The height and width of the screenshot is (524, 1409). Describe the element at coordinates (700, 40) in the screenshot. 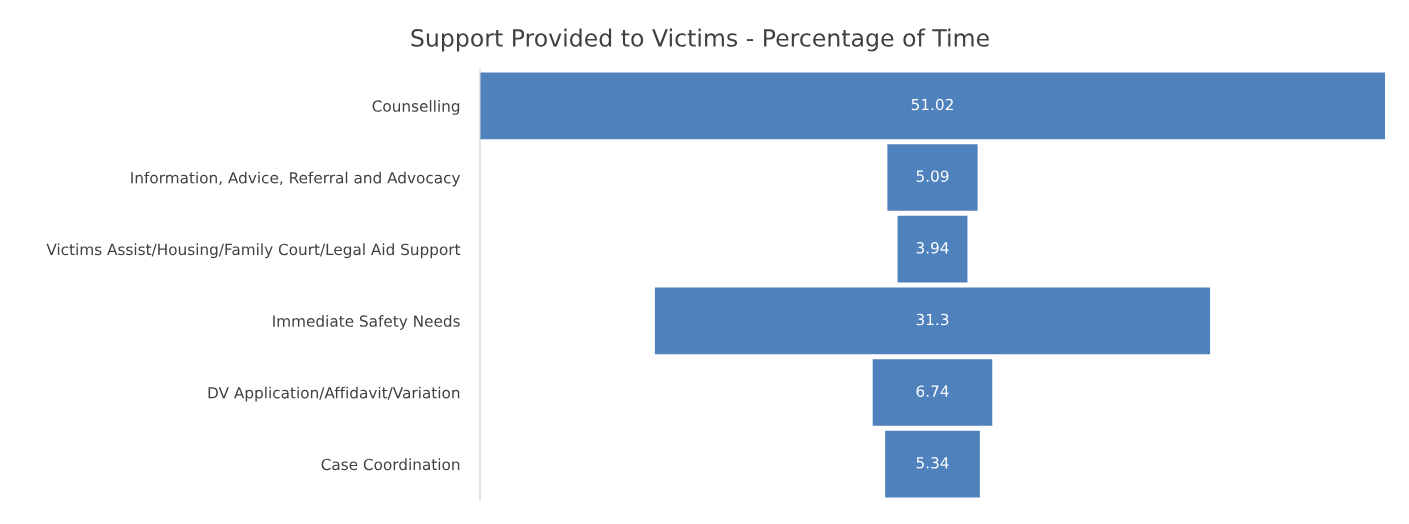

I see `text: Support Provided to Victims - Percentage of Time` at that location.